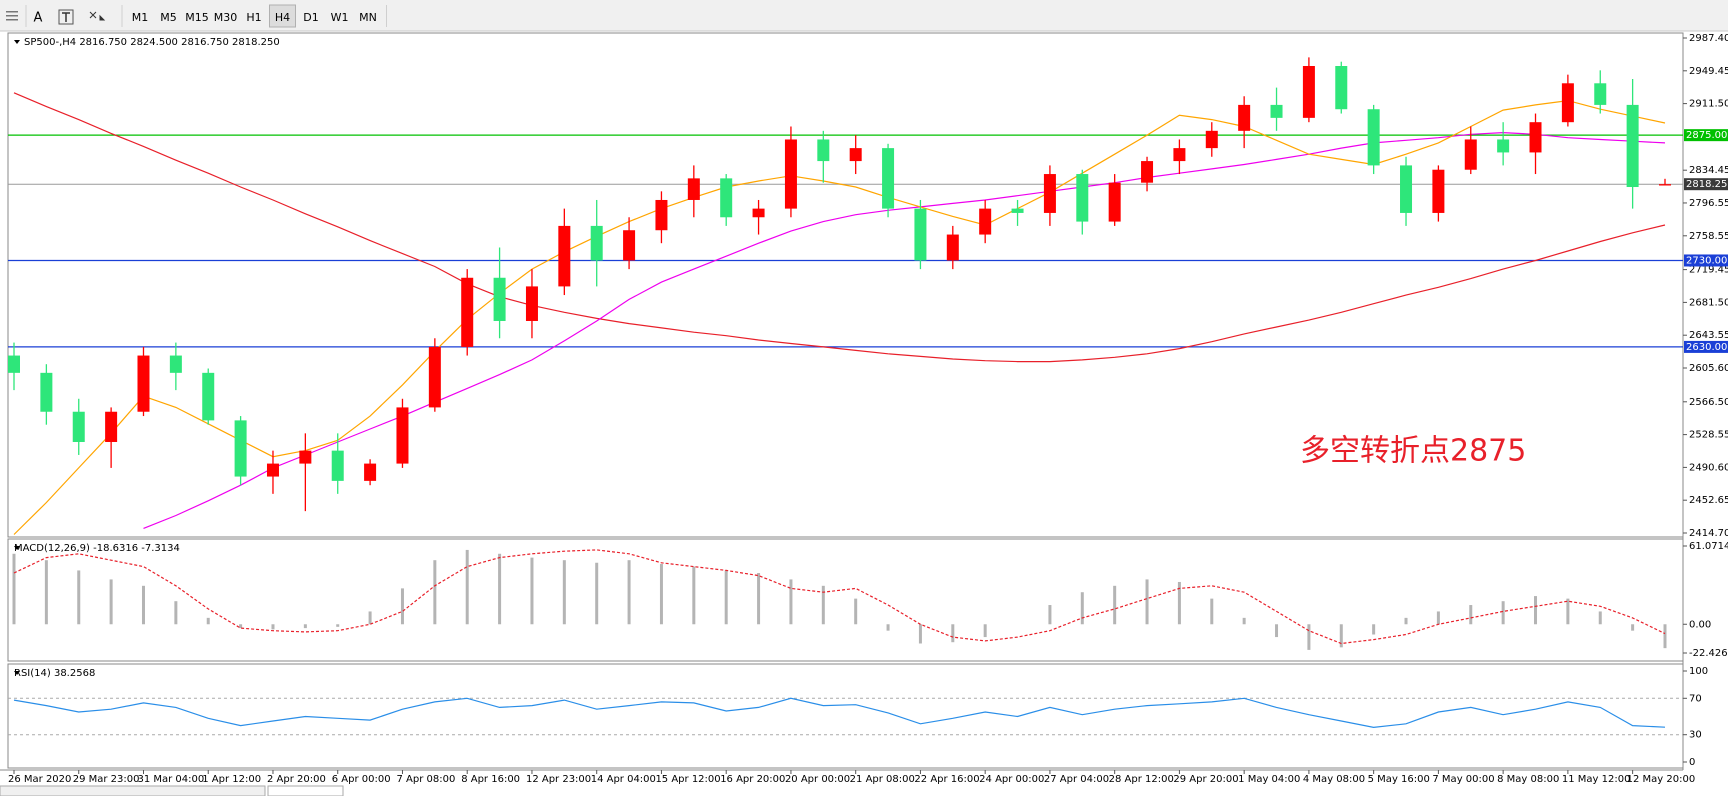  Describe the element at coordinates (839, 713) in the screenshot. I see `rsi-line` at that location.